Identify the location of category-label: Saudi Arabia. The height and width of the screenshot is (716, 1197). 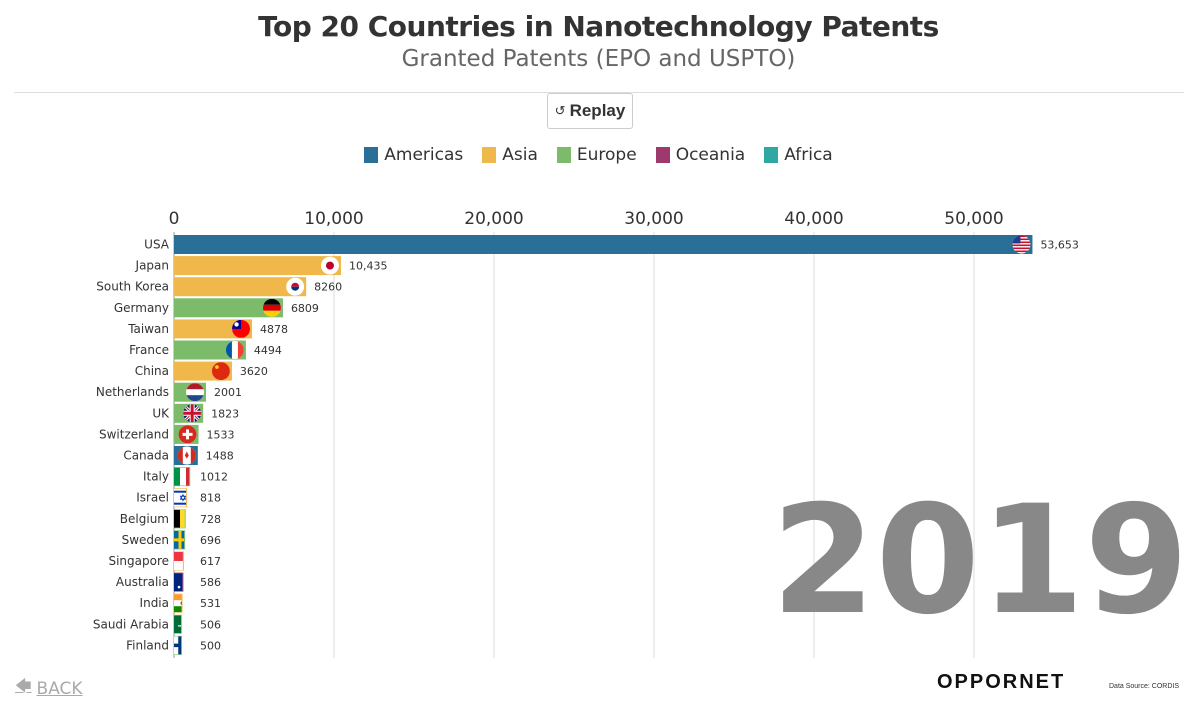
(131, 624).